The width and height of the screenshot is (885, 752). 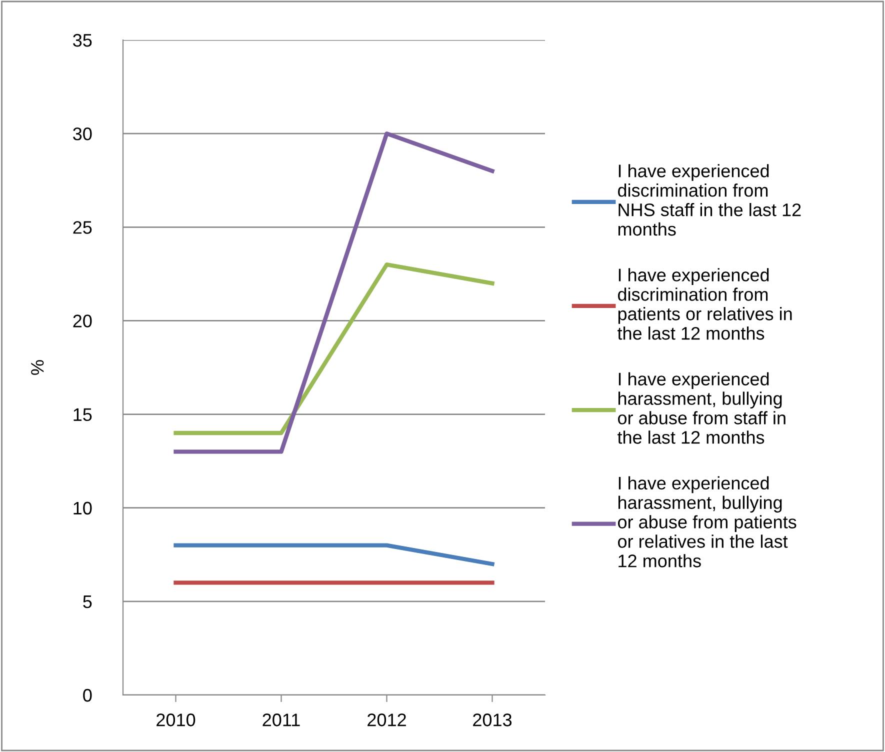 What do you see at coordinates (709, 200) in the screenshot?
I see `legend-label: I have experienced discrimination from NHS staff in the last 12 months` at bounding box center [709, 200].